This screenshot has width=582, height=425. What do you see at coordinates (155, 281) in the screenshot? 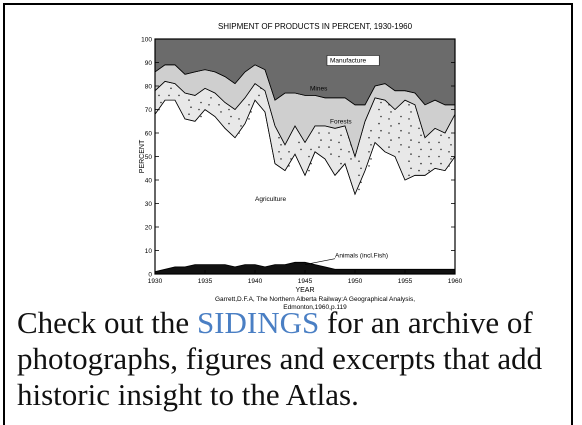
I see `x-tick-label: 1930` at bounding box center [155, 281].